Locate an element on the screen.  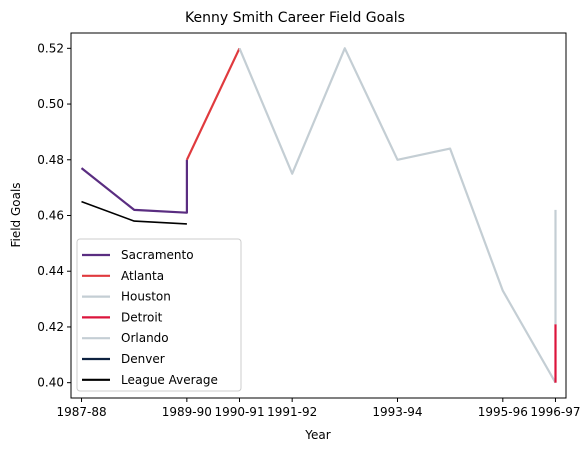
series-line-league-average is located at coordinates (134, 212).